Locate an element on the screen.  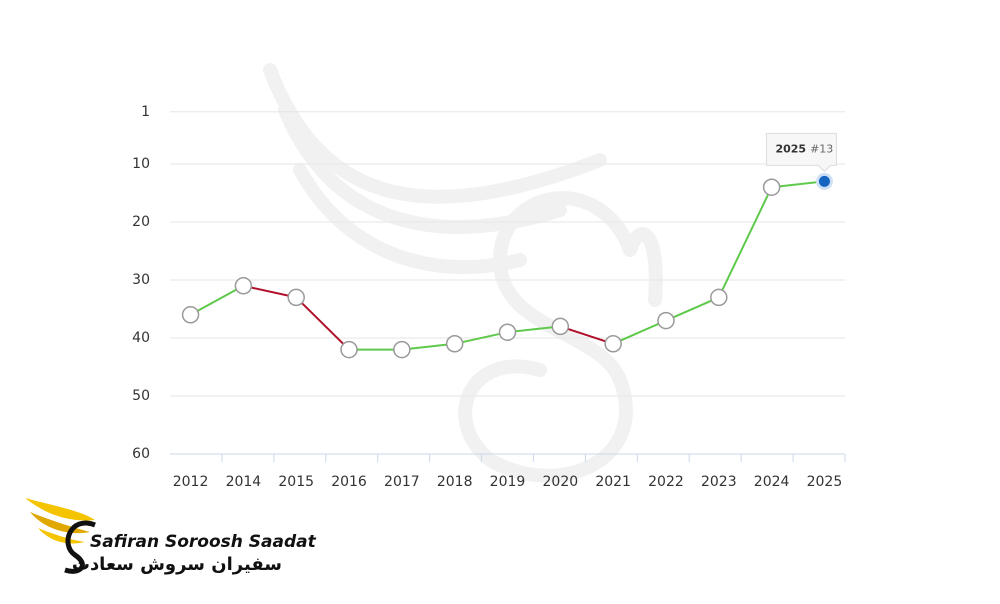
y-tick-label: 20 is located at coordinates (141, 222).